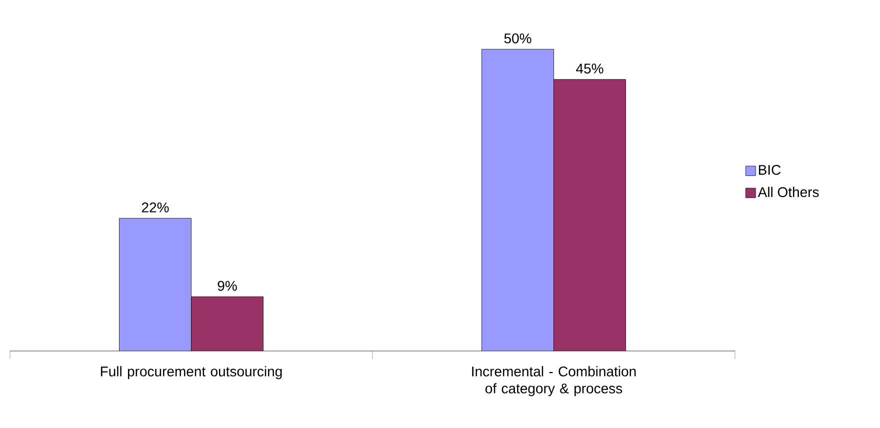  I want to click on x-tick-label: Full procurement outsourcing, so click(191, 373).